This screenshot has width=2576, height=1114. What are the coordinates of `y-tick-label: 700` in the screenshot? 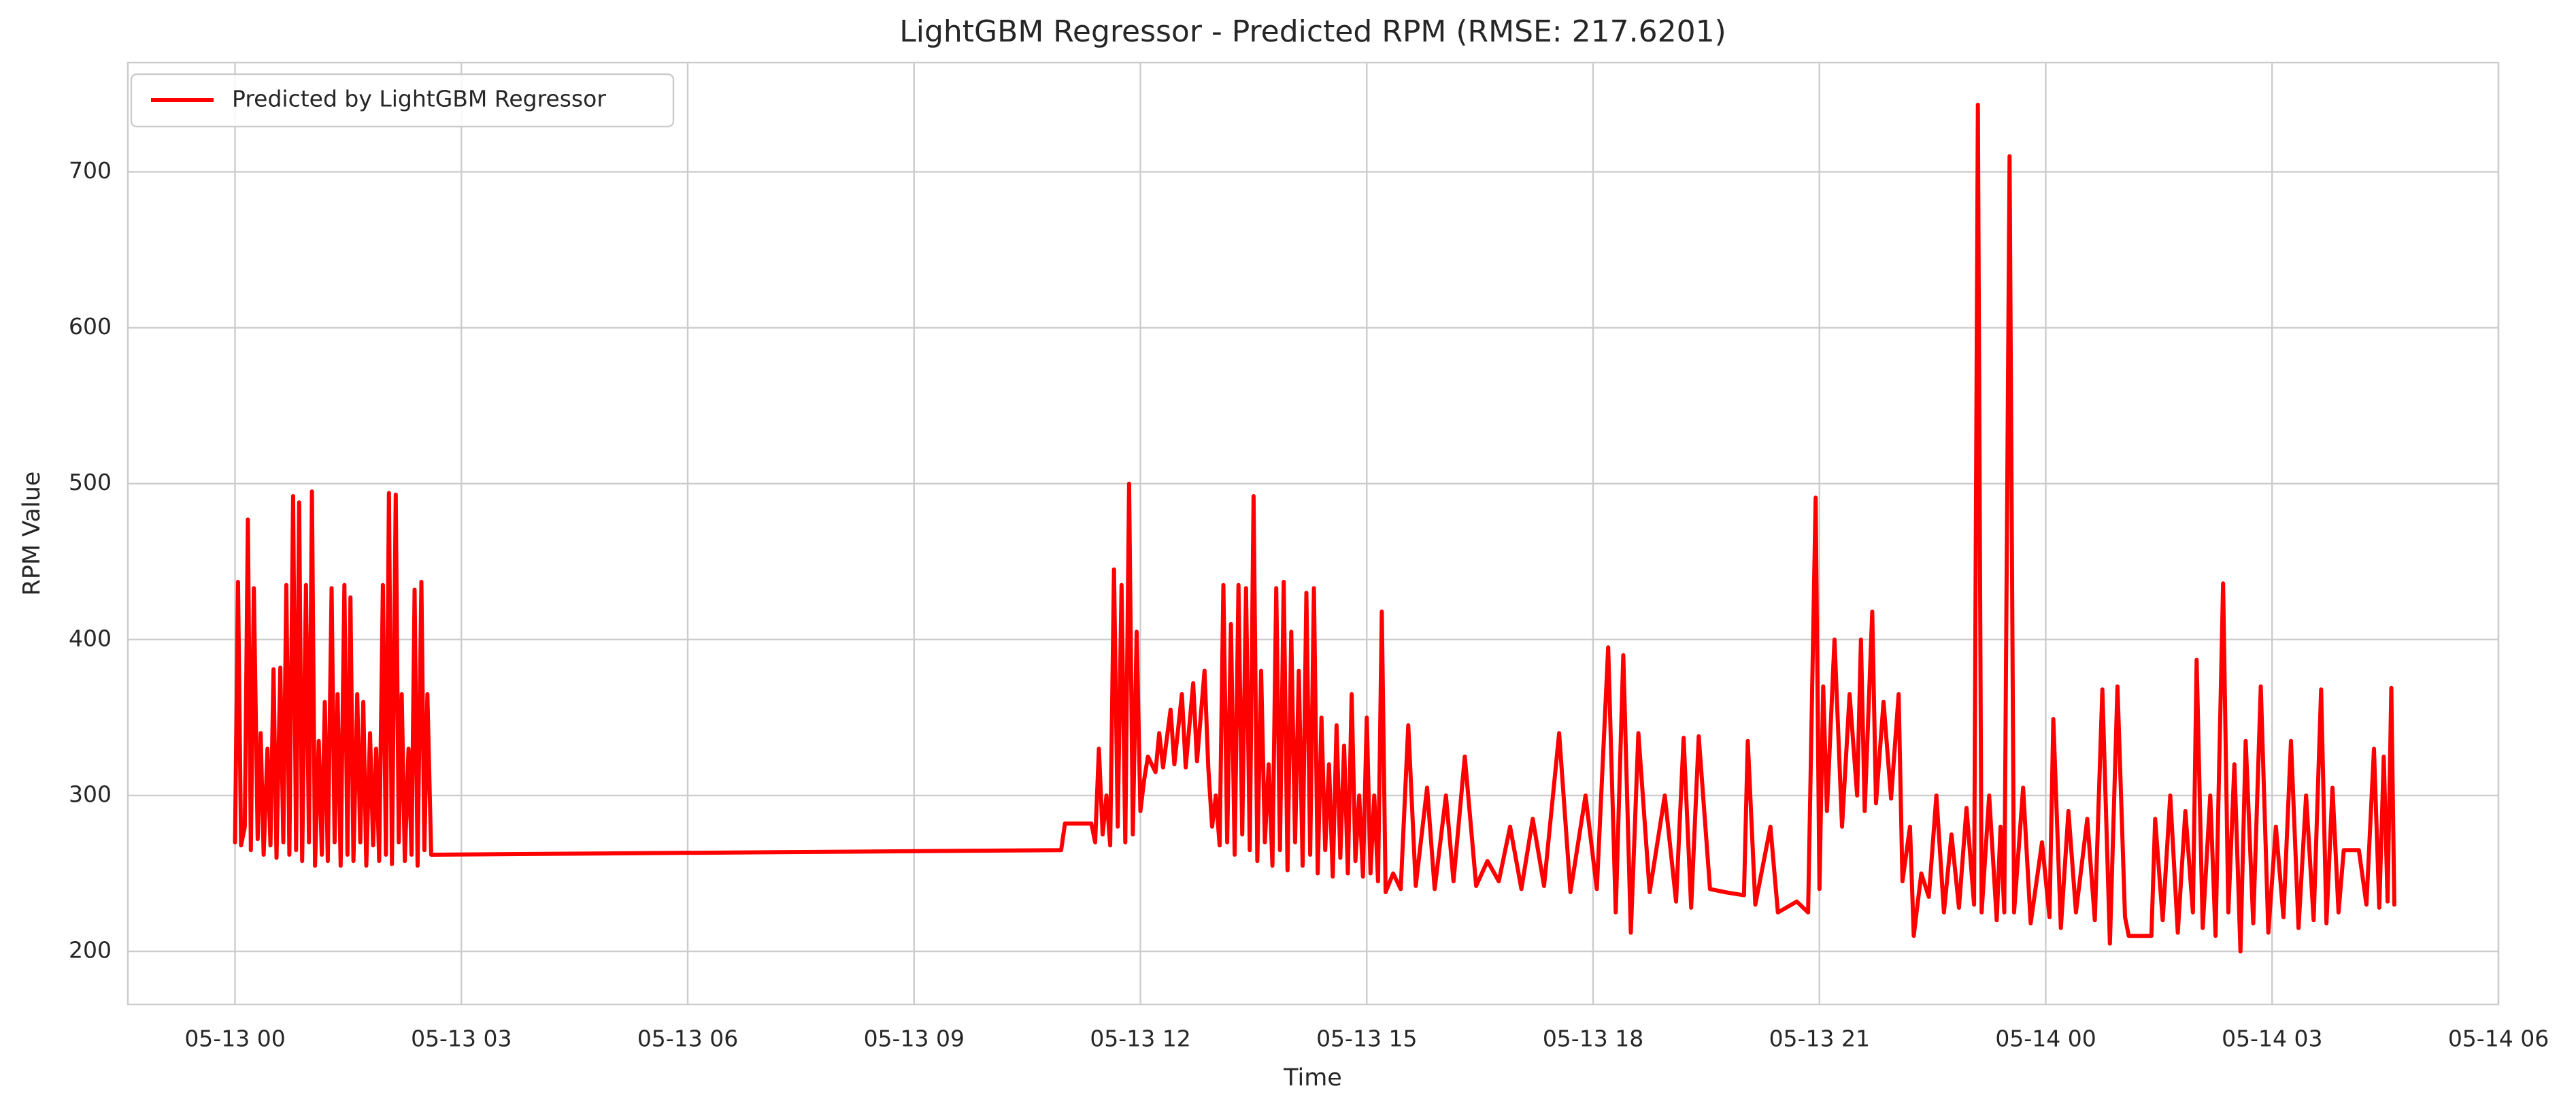 It's located at (90, 170).